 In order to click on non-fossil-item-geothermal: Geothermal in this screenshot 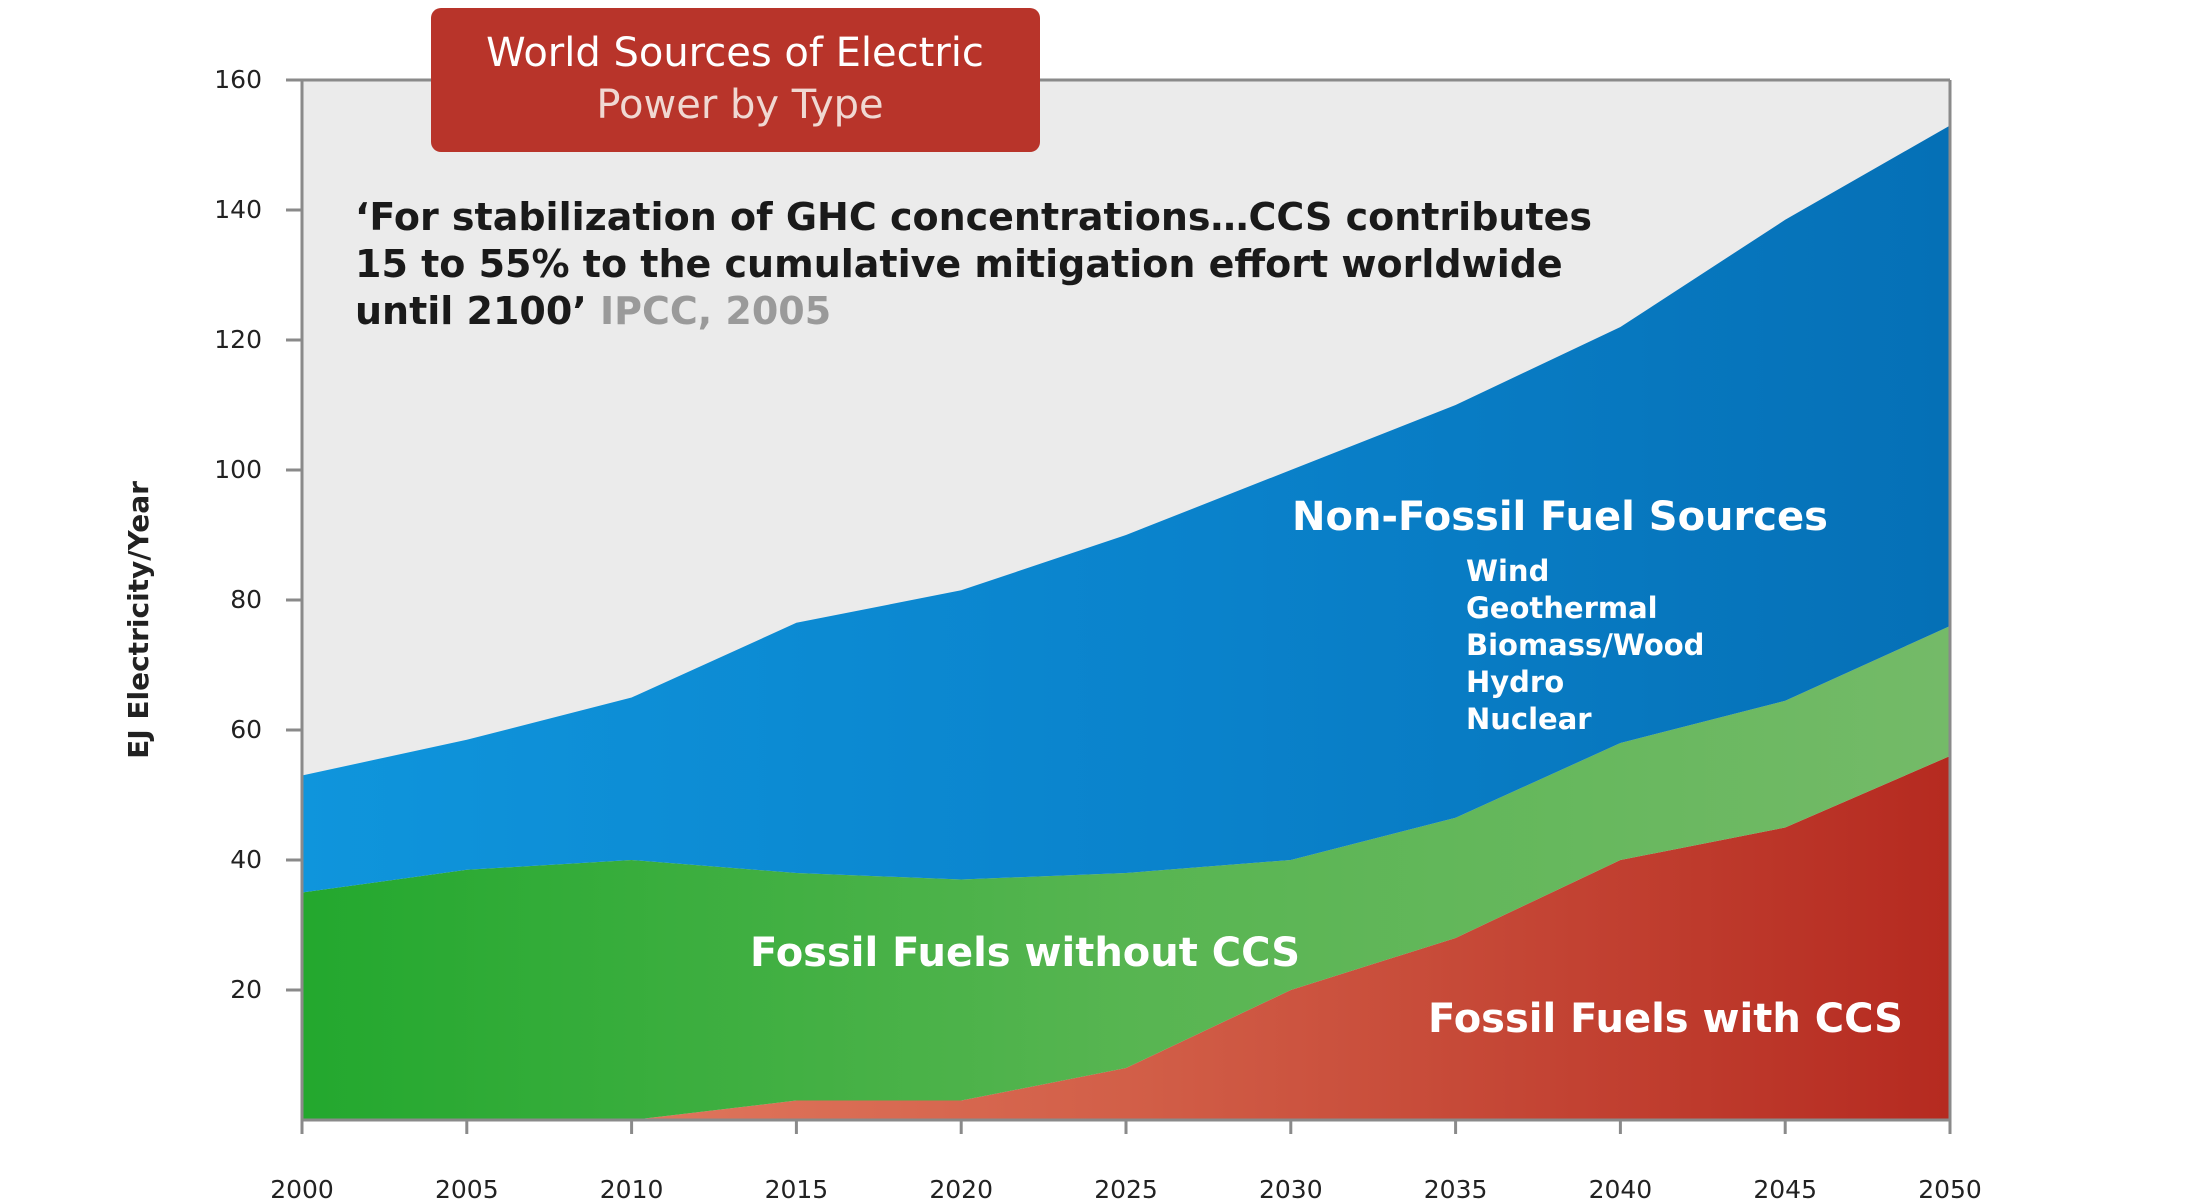, I will do `click(1562, 608)`.